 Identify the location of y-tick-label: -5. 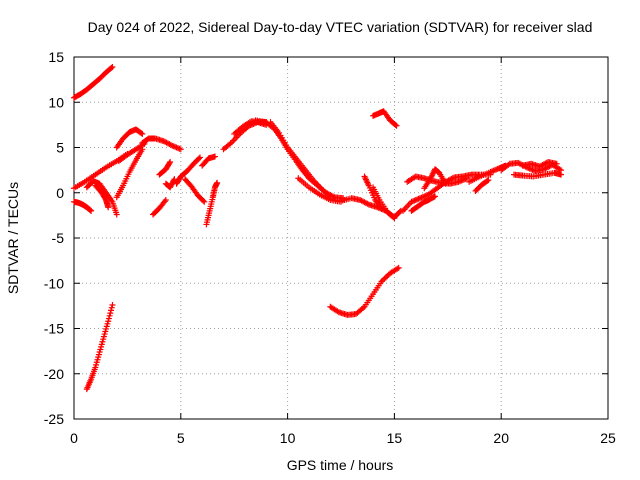
(58, 238).